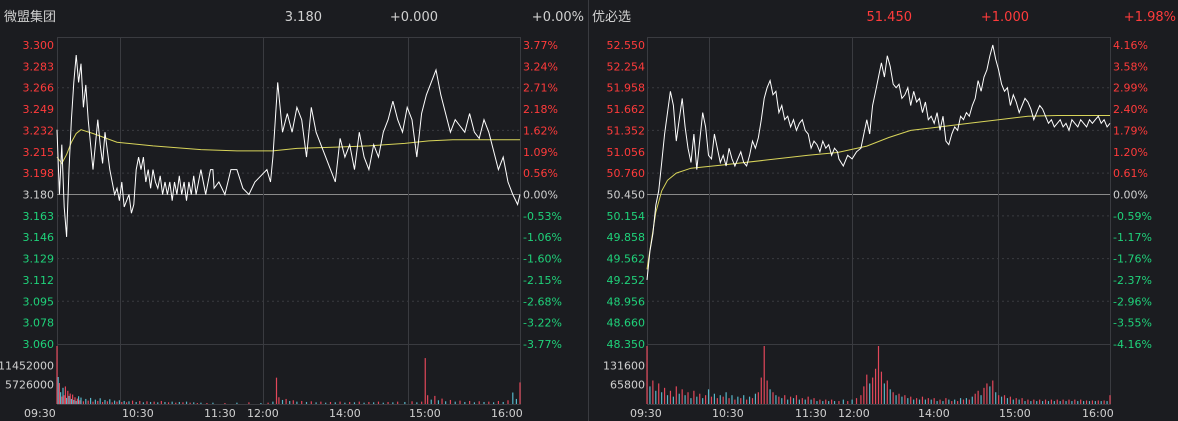 This screenshot has width=1178, height=421. What do you see at coordinates (39, 88) in the screenshot?
I see `price-tick-label: 3.266` at bounding box center [39, 88].